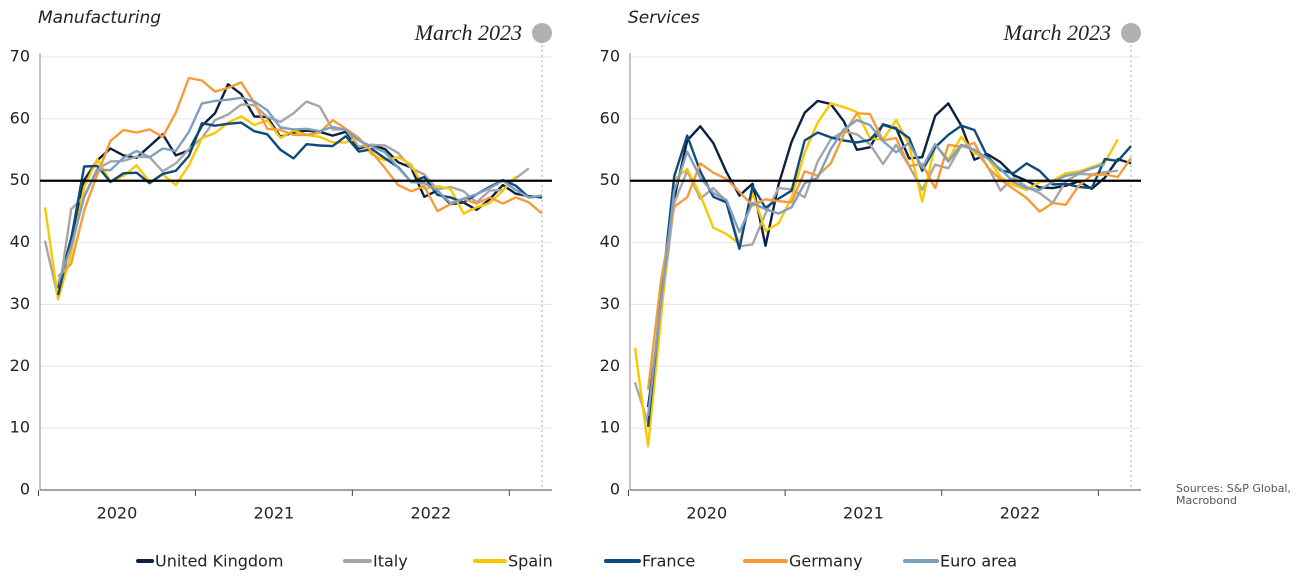  I want to click on legend-label: Spain, so click(530, 561).